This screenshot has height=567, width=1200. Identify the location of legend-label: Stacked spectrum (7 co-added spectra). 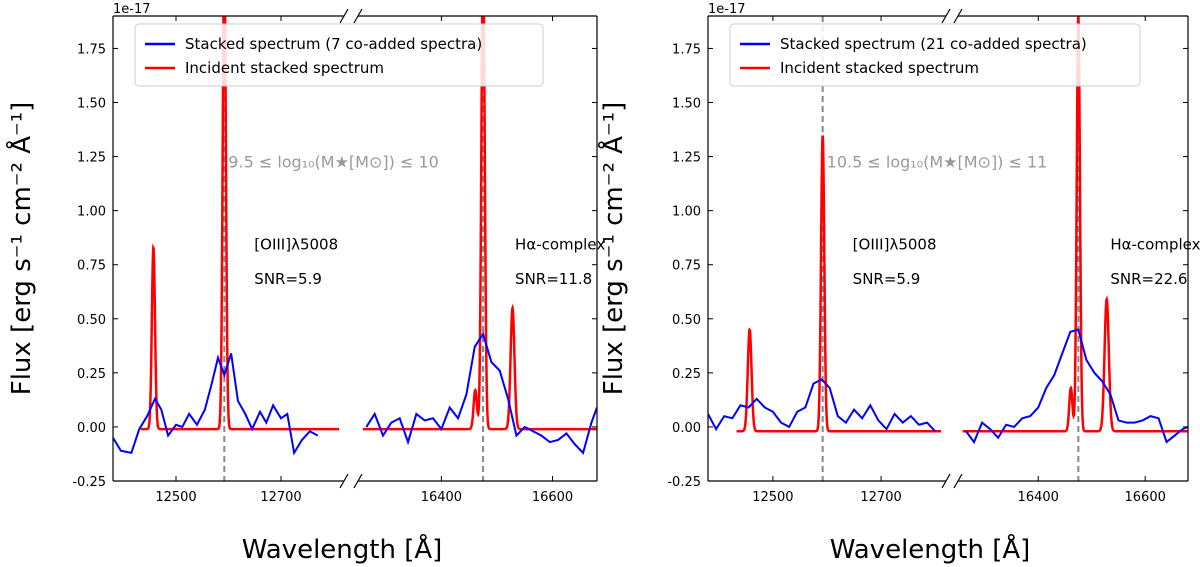
(333, 44).